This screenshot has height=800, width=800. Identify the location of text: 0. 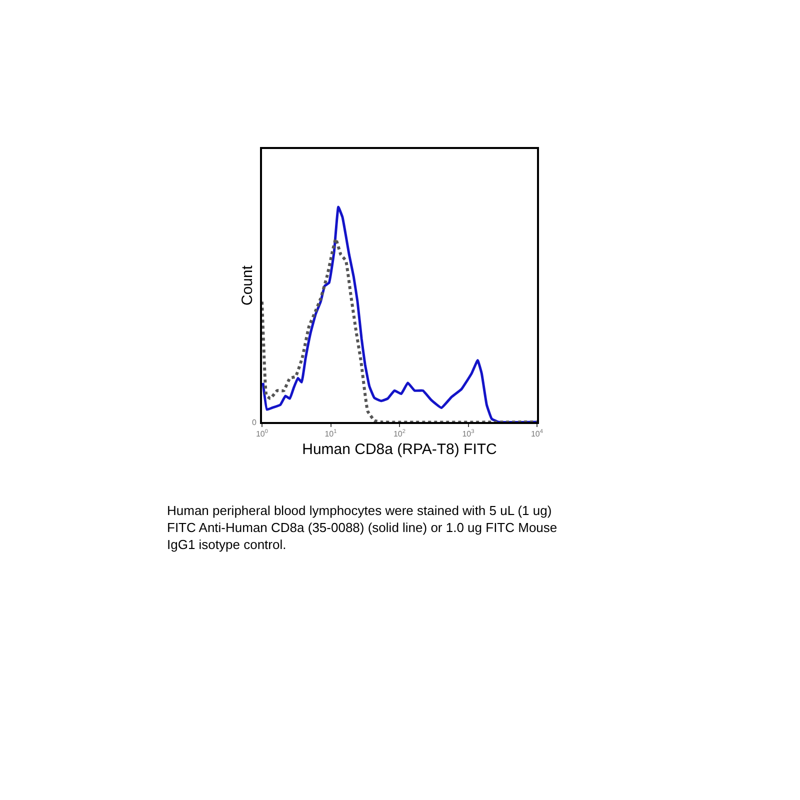
(254, 422).